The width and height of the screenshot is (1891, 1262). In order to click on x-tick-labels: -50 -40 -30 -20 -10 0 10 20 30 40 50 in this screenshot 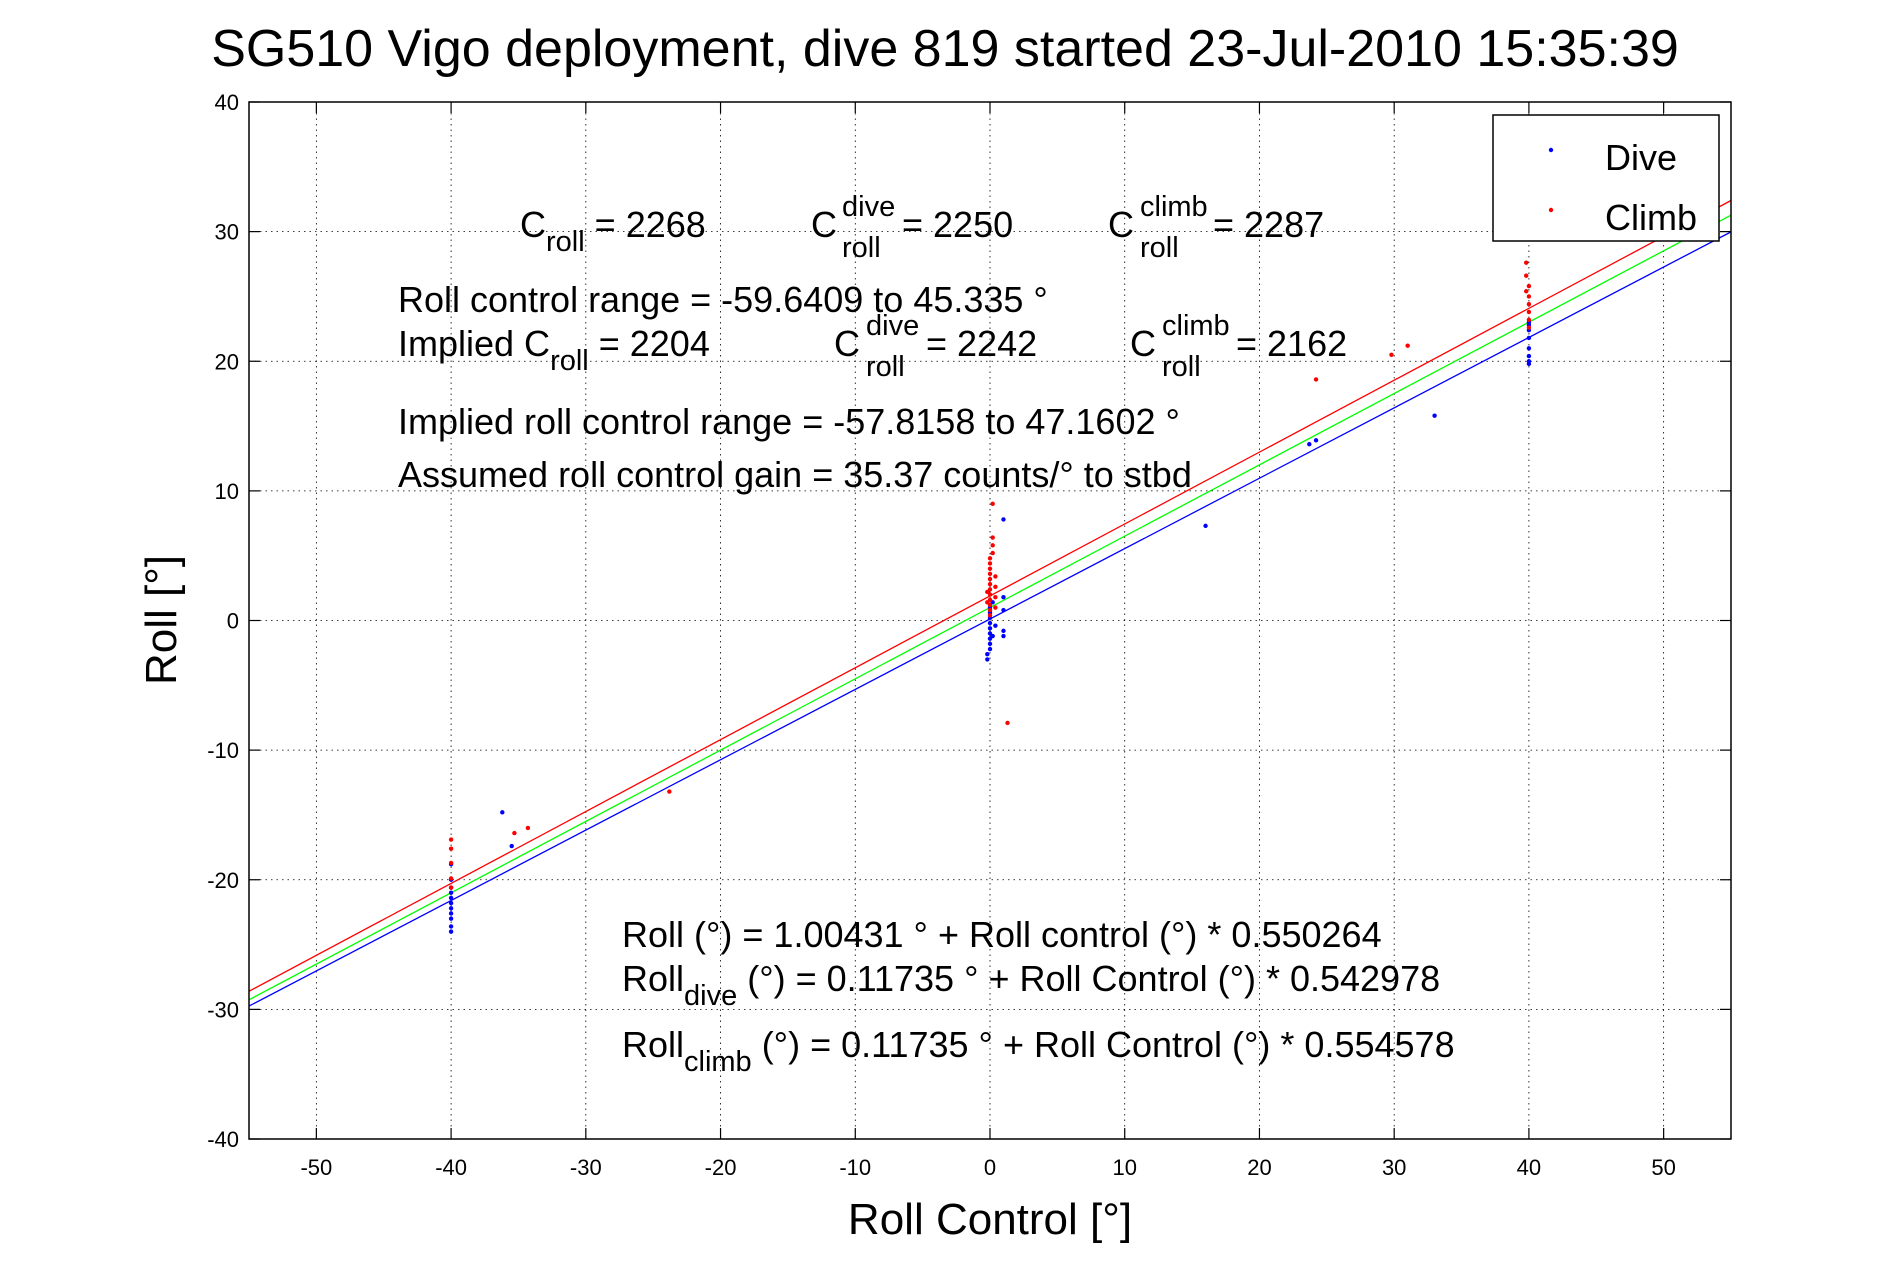, I will do `click(987, 1167)`.